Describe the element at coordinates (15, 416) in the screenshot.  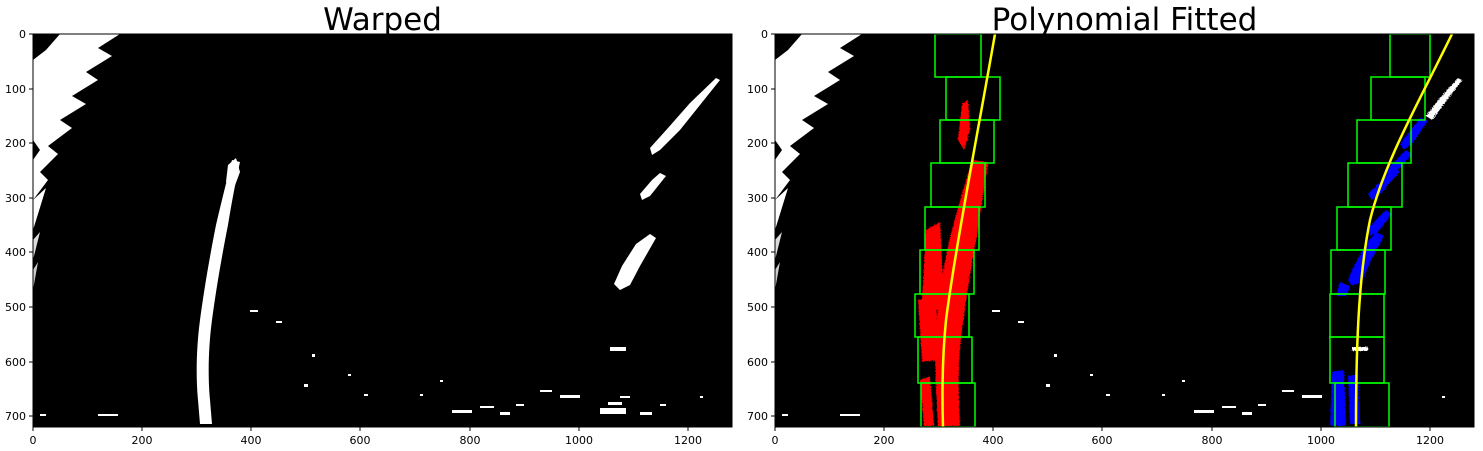
I see `warped-ytick-700: 700` at that location.